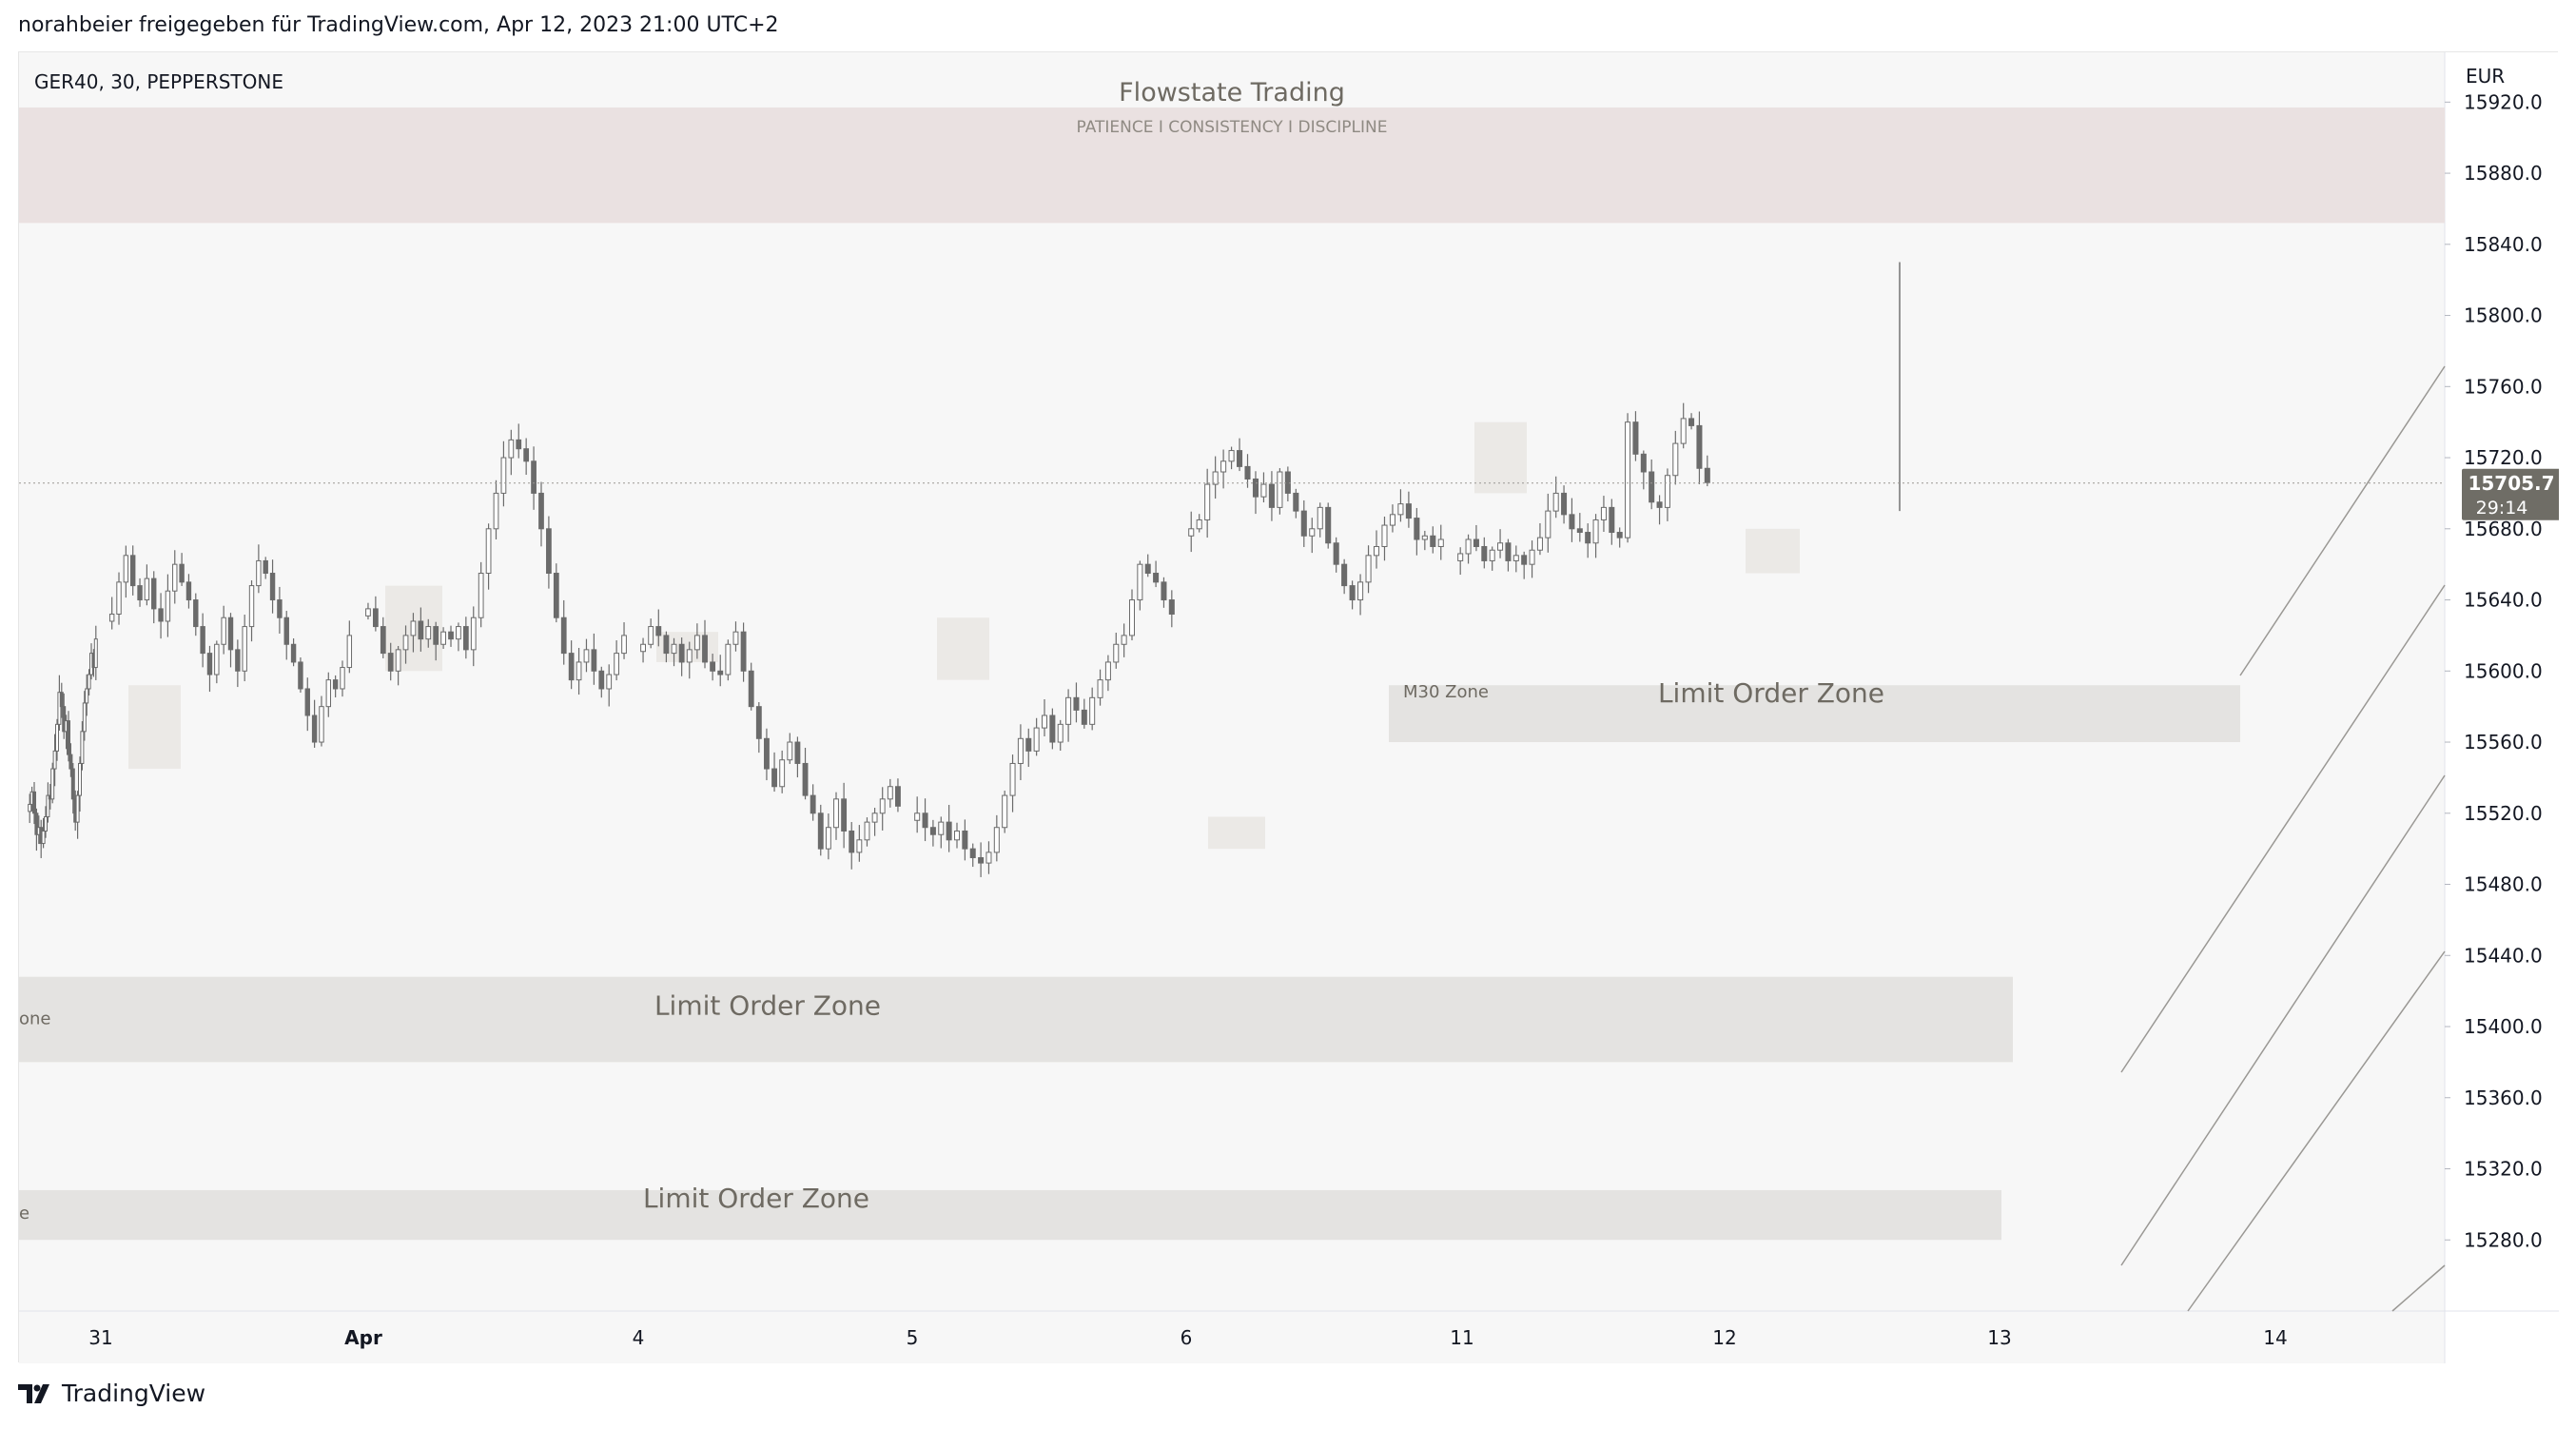  I want to click on symbol-label: GER40, 30, PEPPERSTONE, so click(159, 81).